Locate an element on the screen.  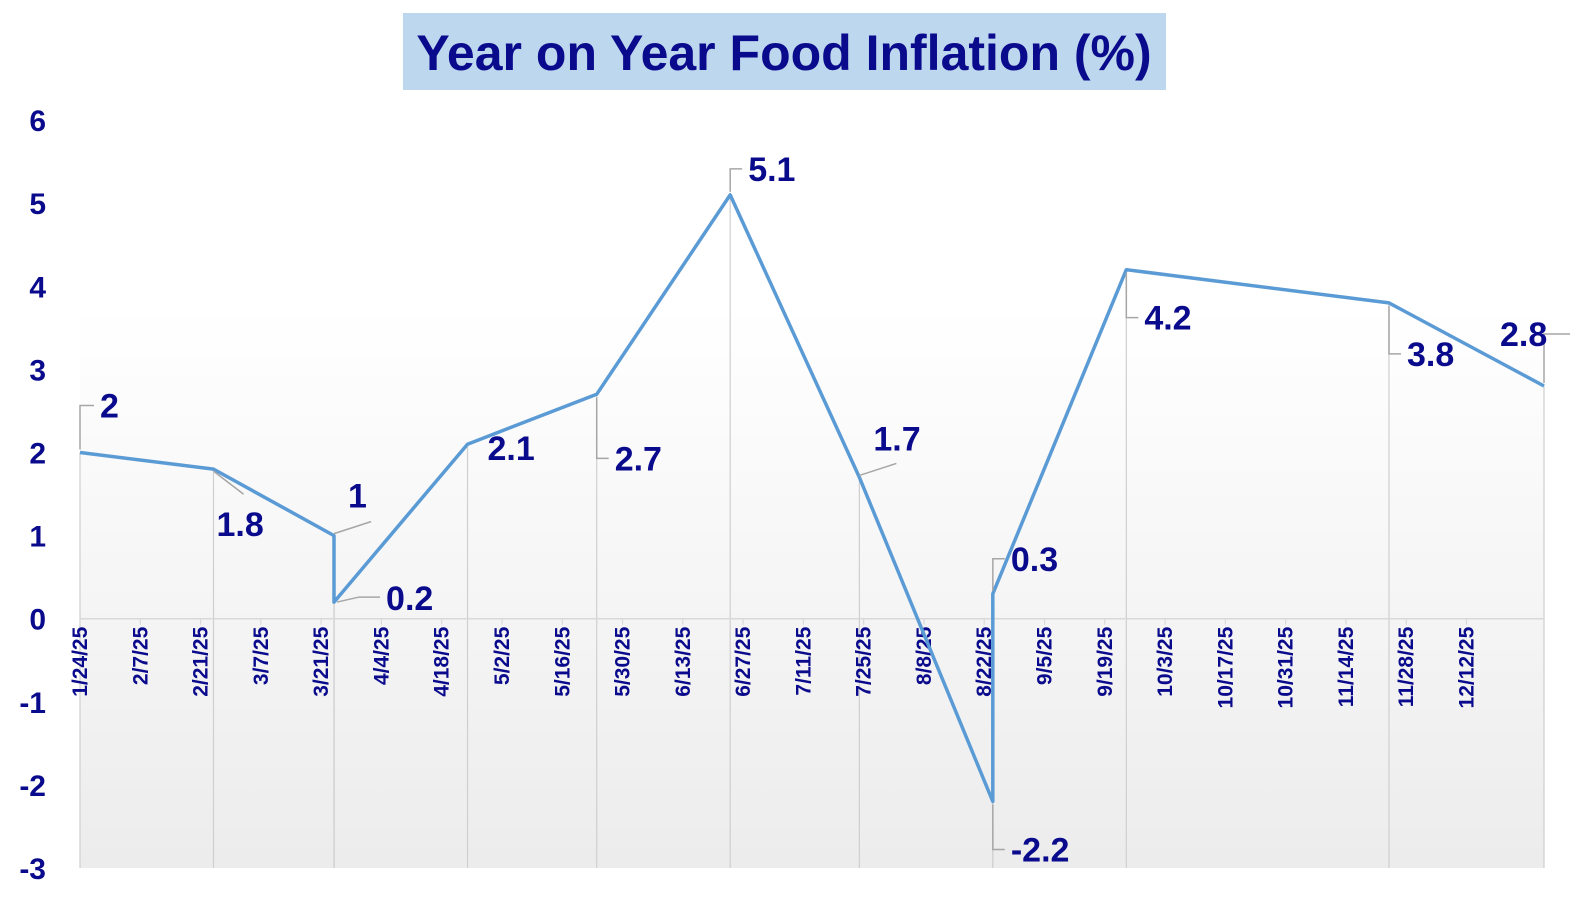
x-tick-label: 9/19/25 is located at coordinates (1105, 661).